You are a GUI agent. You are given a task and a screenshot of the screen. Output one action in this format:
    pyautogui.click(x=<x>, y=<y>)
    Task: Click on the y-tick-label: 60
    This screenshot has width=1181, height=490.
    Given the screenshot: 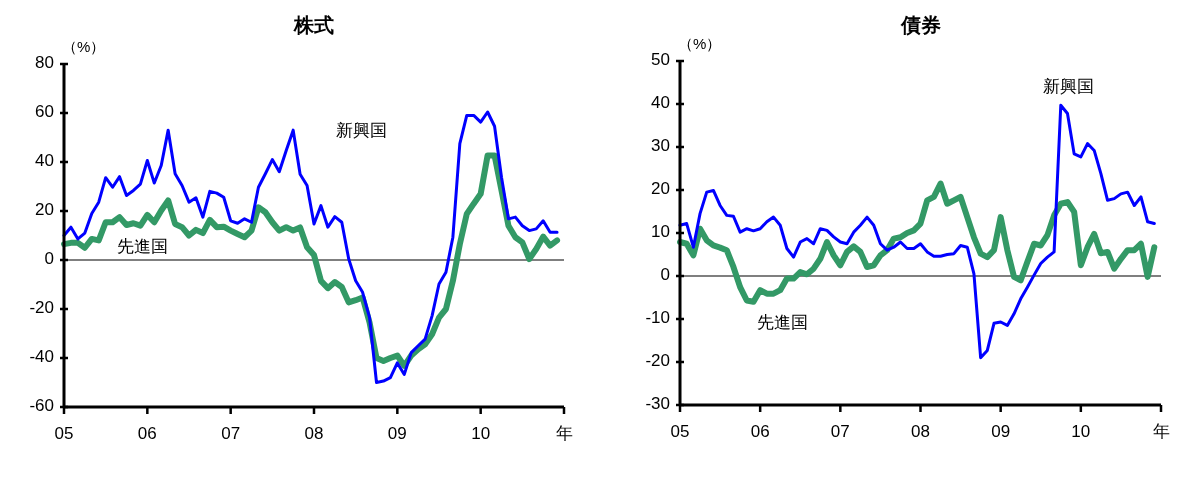 What is the action you would take?
    pyautogui.click(x=44, y=112)
    